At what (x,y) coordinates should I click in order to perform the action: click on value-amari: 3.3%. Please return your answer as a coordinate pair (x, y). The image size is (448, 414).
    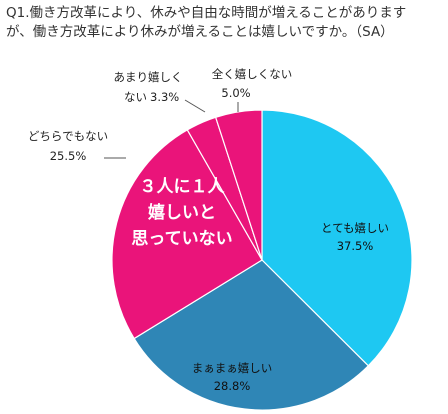
    Looking at the image, I should click on (164, 97).